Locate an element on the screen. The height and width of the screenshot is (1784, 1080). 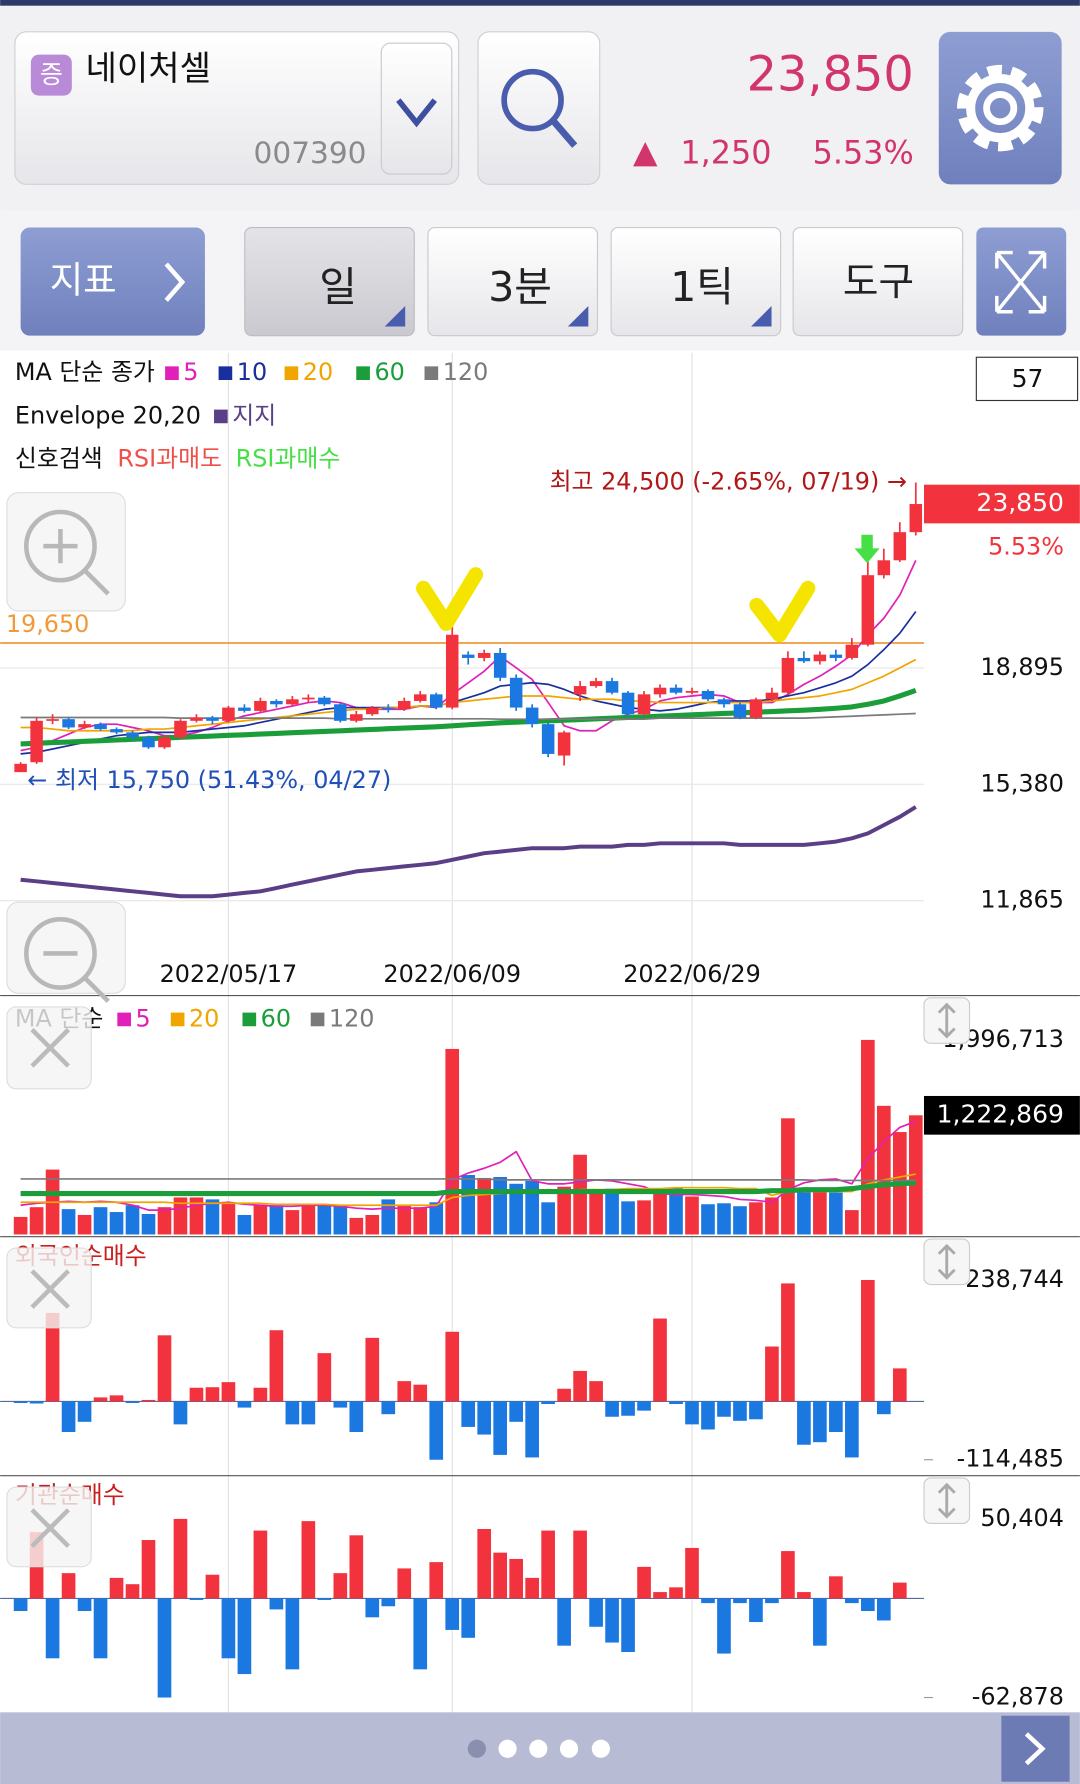
y-tick-label: 15,380 is located at coordinates (1022, 783).